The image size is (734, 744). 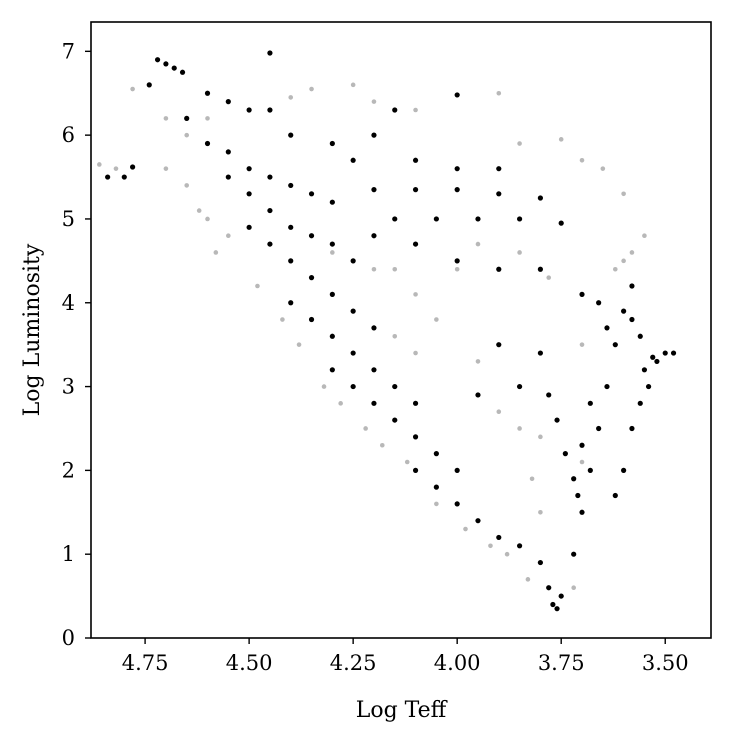 I want to click on y-axis-ticks: 0 1 2 3 4 5 6 7, so click(x=76, y=344).